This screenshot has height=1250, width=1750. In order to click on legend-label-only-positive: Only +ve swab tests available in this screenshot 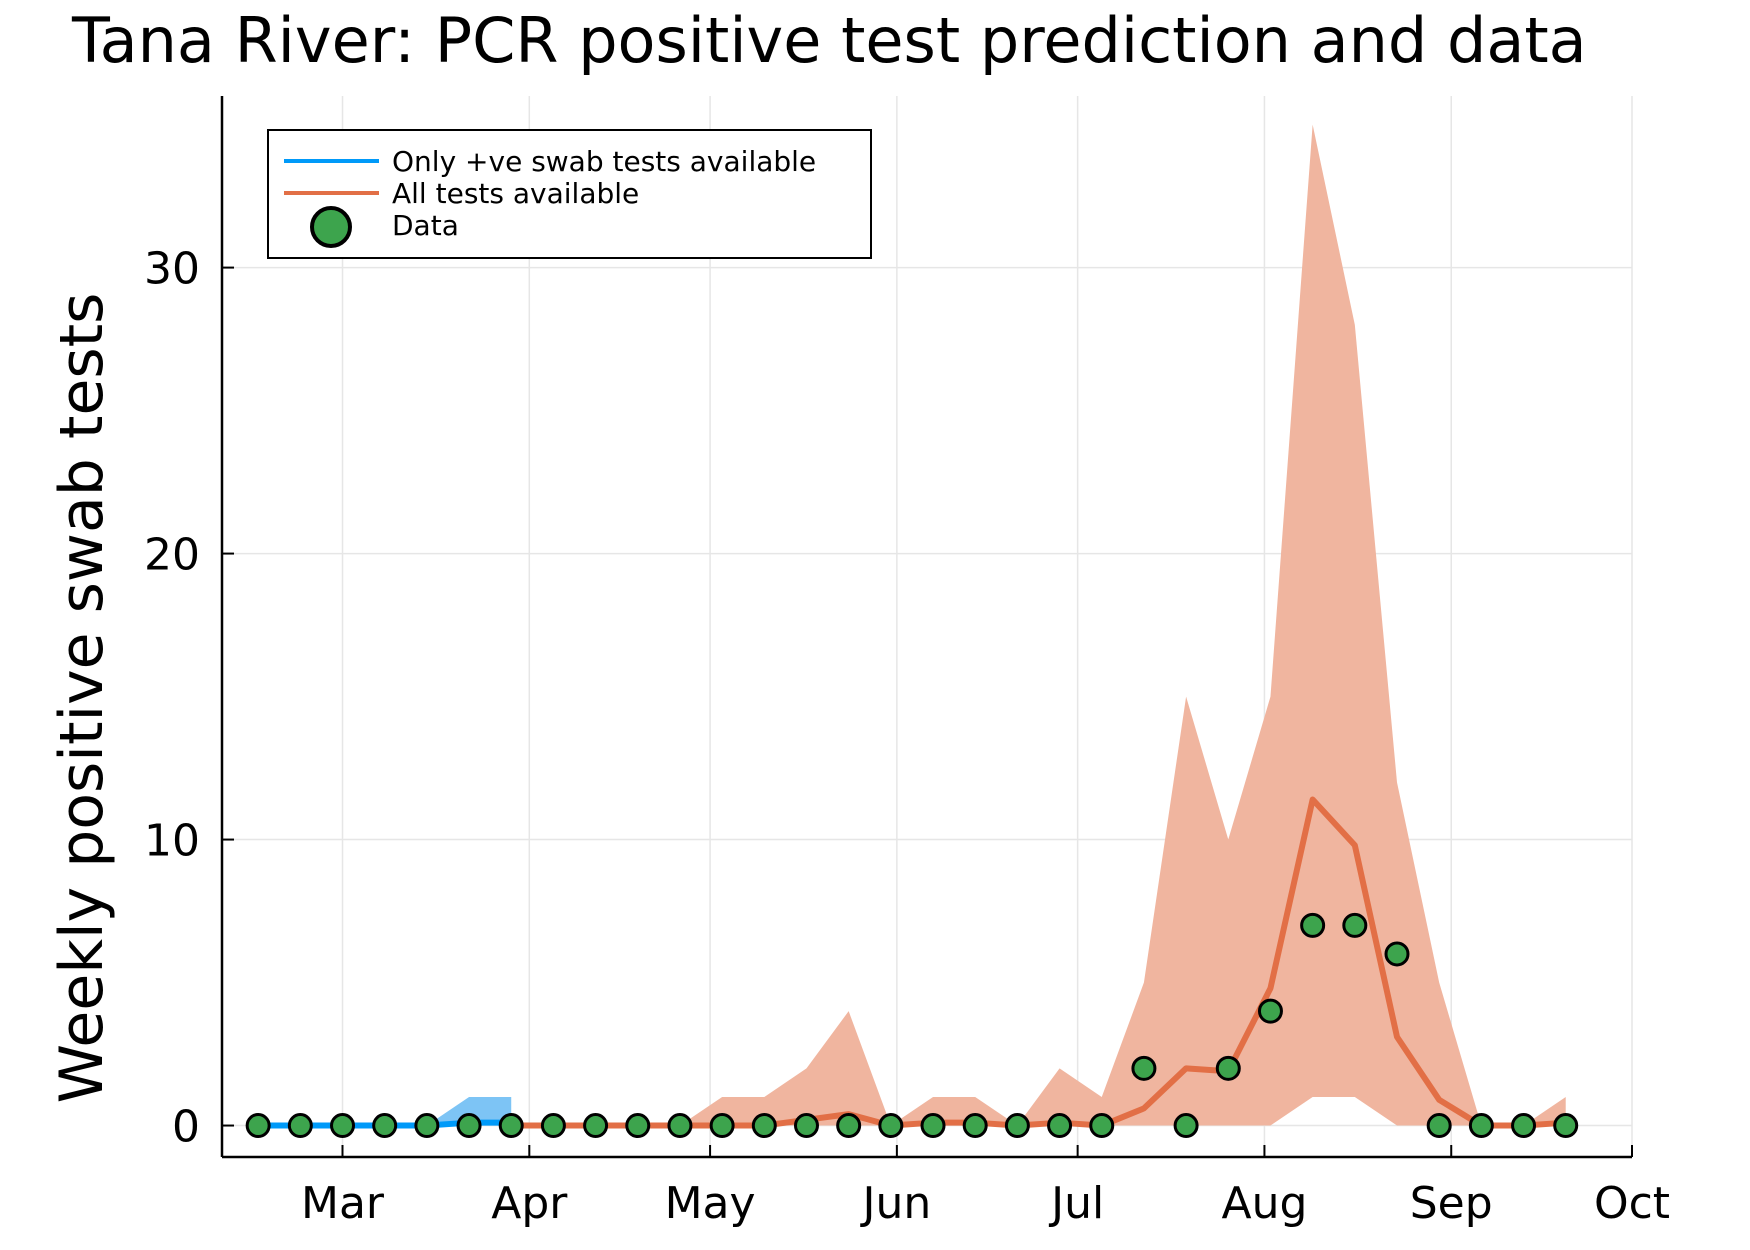, I will do `click(604, 161)`.